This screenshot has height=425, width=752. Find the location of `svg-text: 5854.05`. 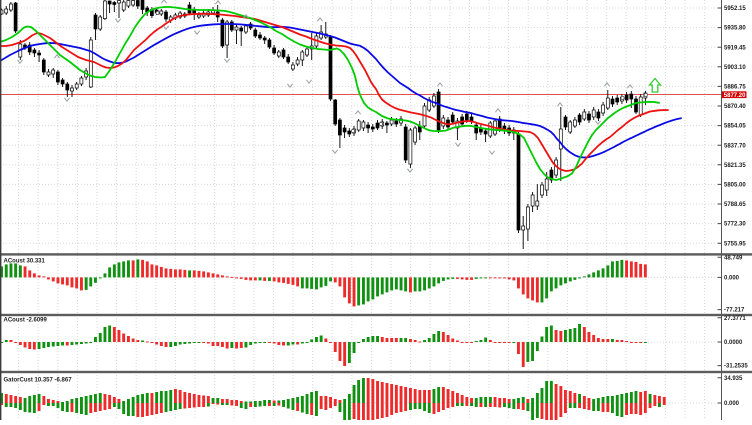

svg-text: 5854.05 is located at coordinates (735, 127).